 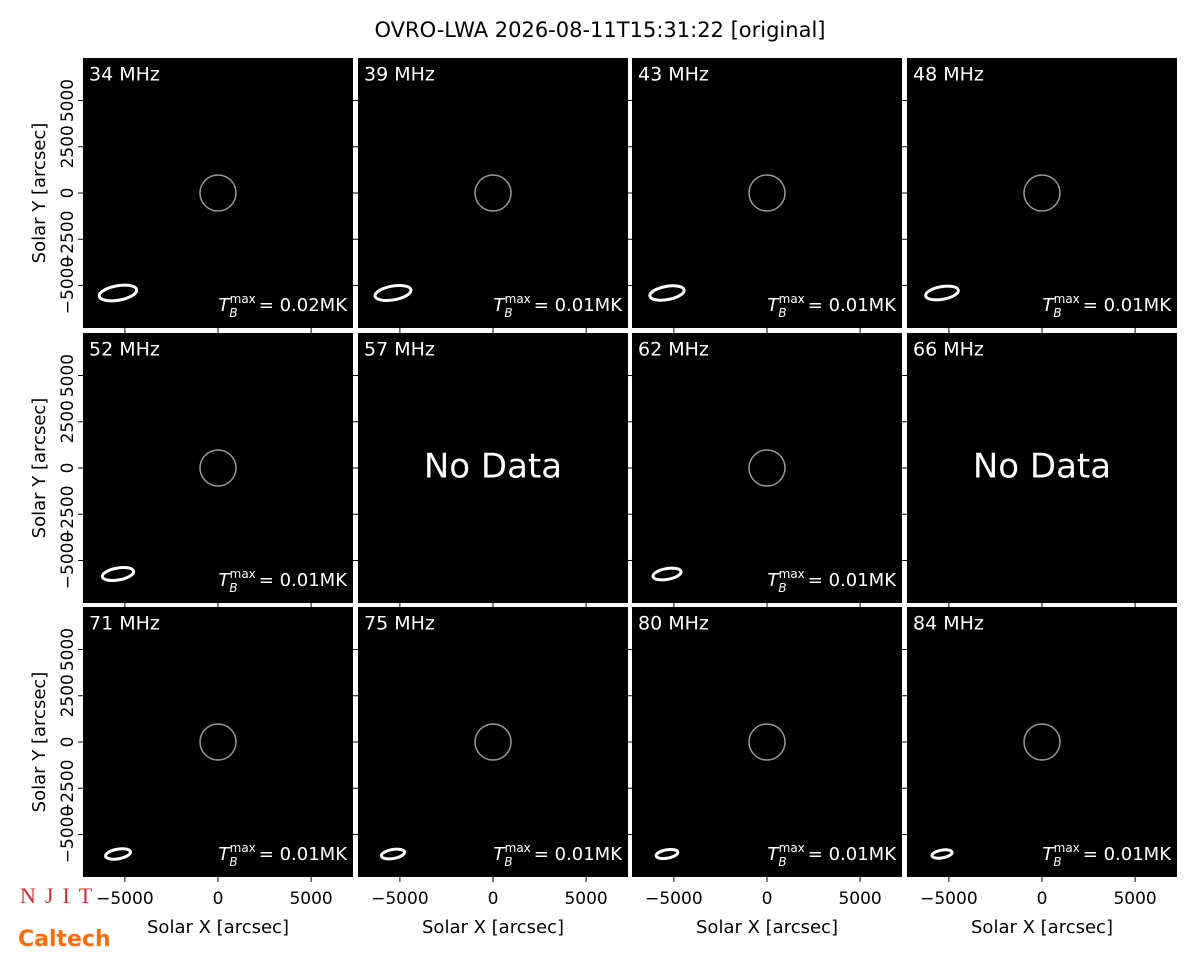 What do you see at coordinates (400, 899) in the screenshot?
I see `x-tick-label: −5000` at bounding box center [400, 899].